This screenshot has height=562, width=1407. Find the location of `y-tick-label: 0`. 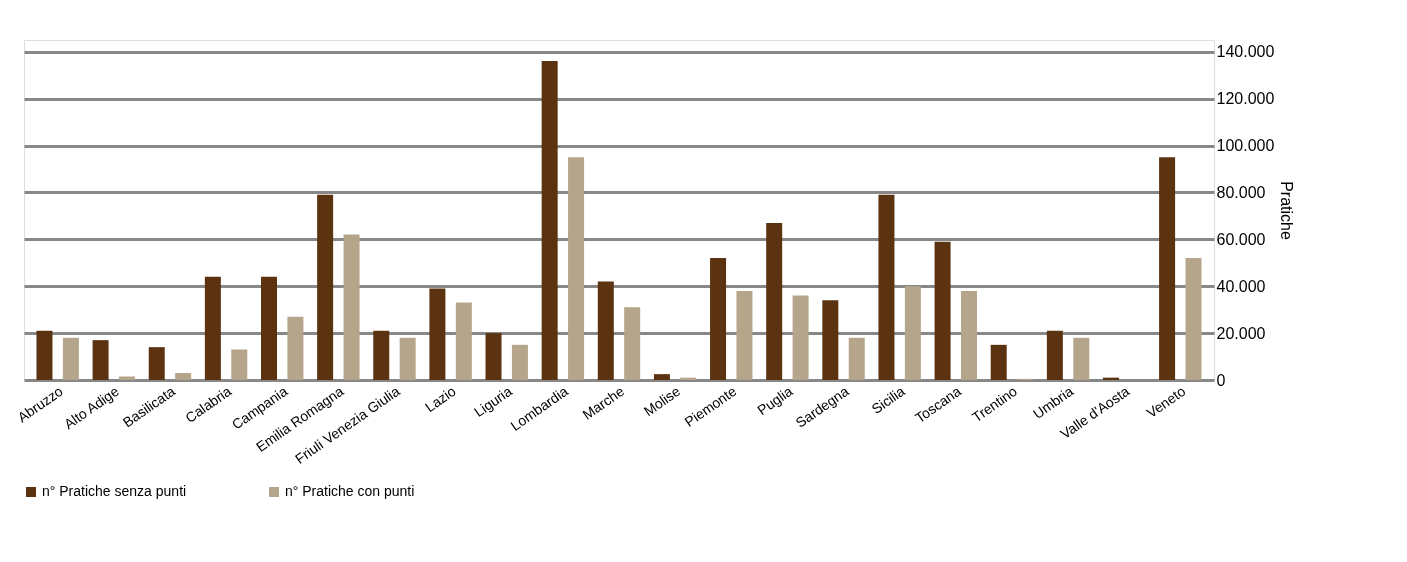

y-tick-label: 0 is located at coordinates (1221, 380).